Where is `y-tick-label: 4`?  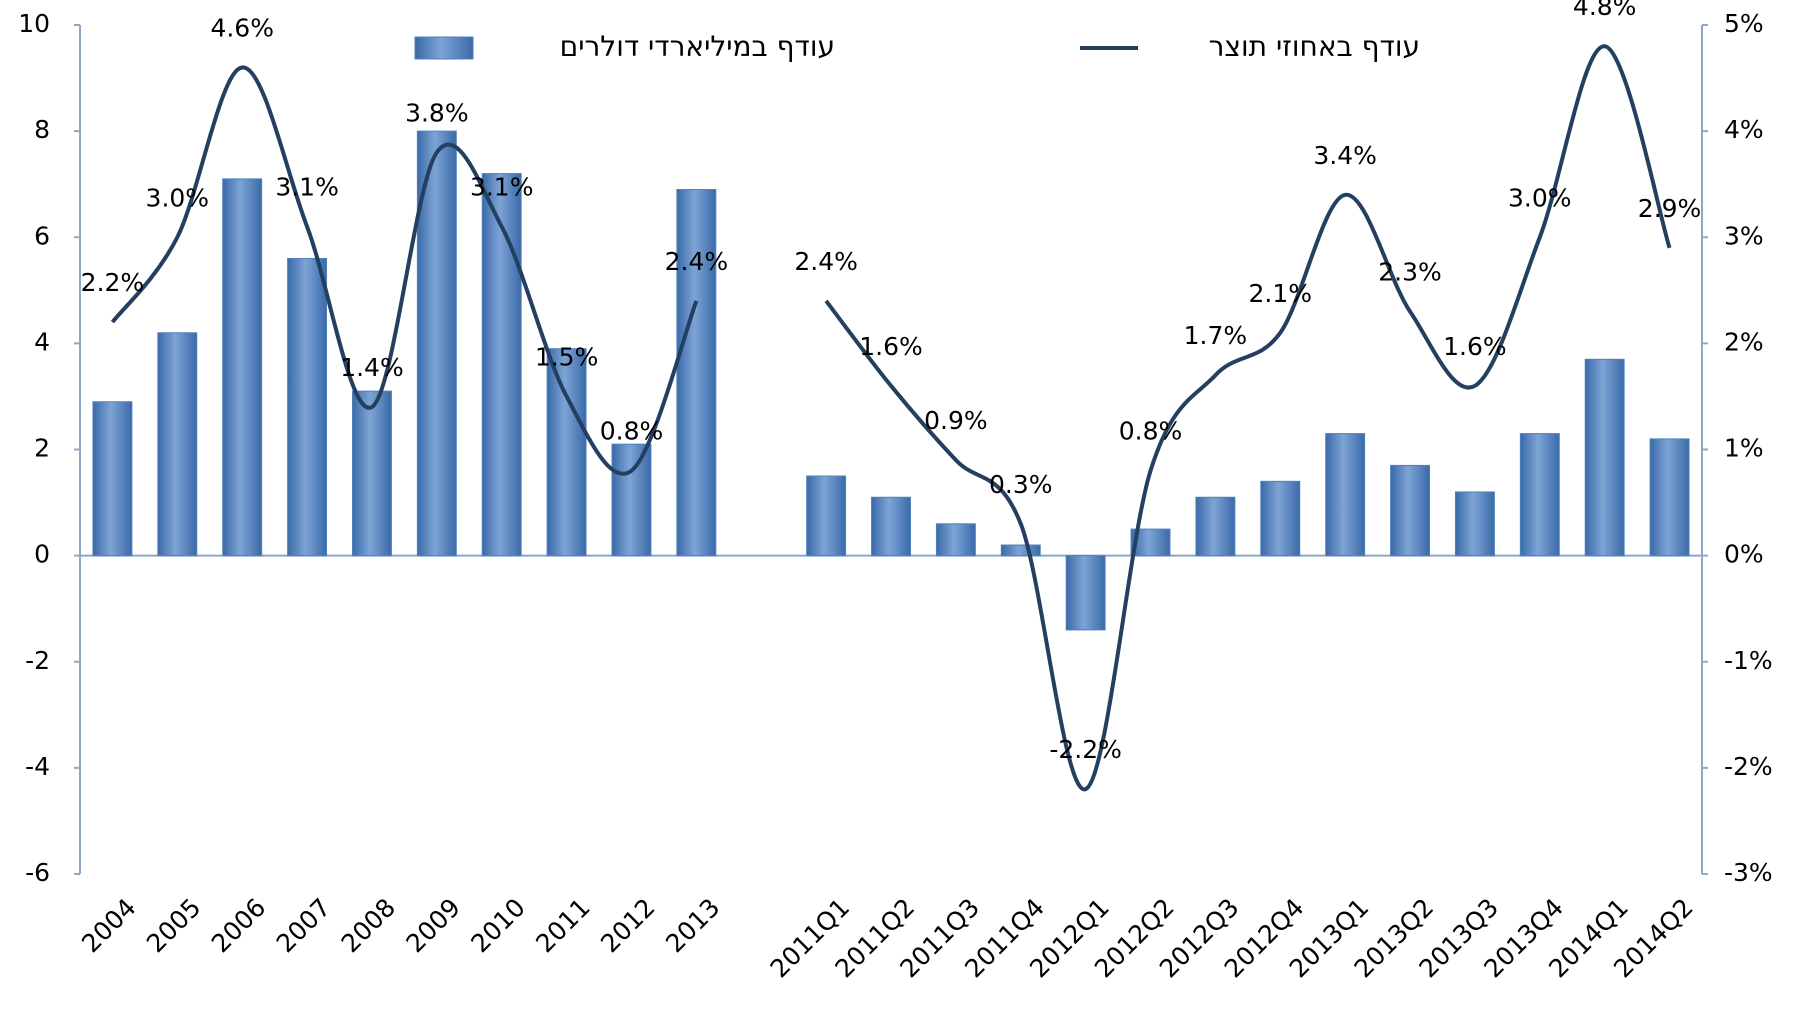
y-tick-label: 4 is located at coordinates (42, 341).